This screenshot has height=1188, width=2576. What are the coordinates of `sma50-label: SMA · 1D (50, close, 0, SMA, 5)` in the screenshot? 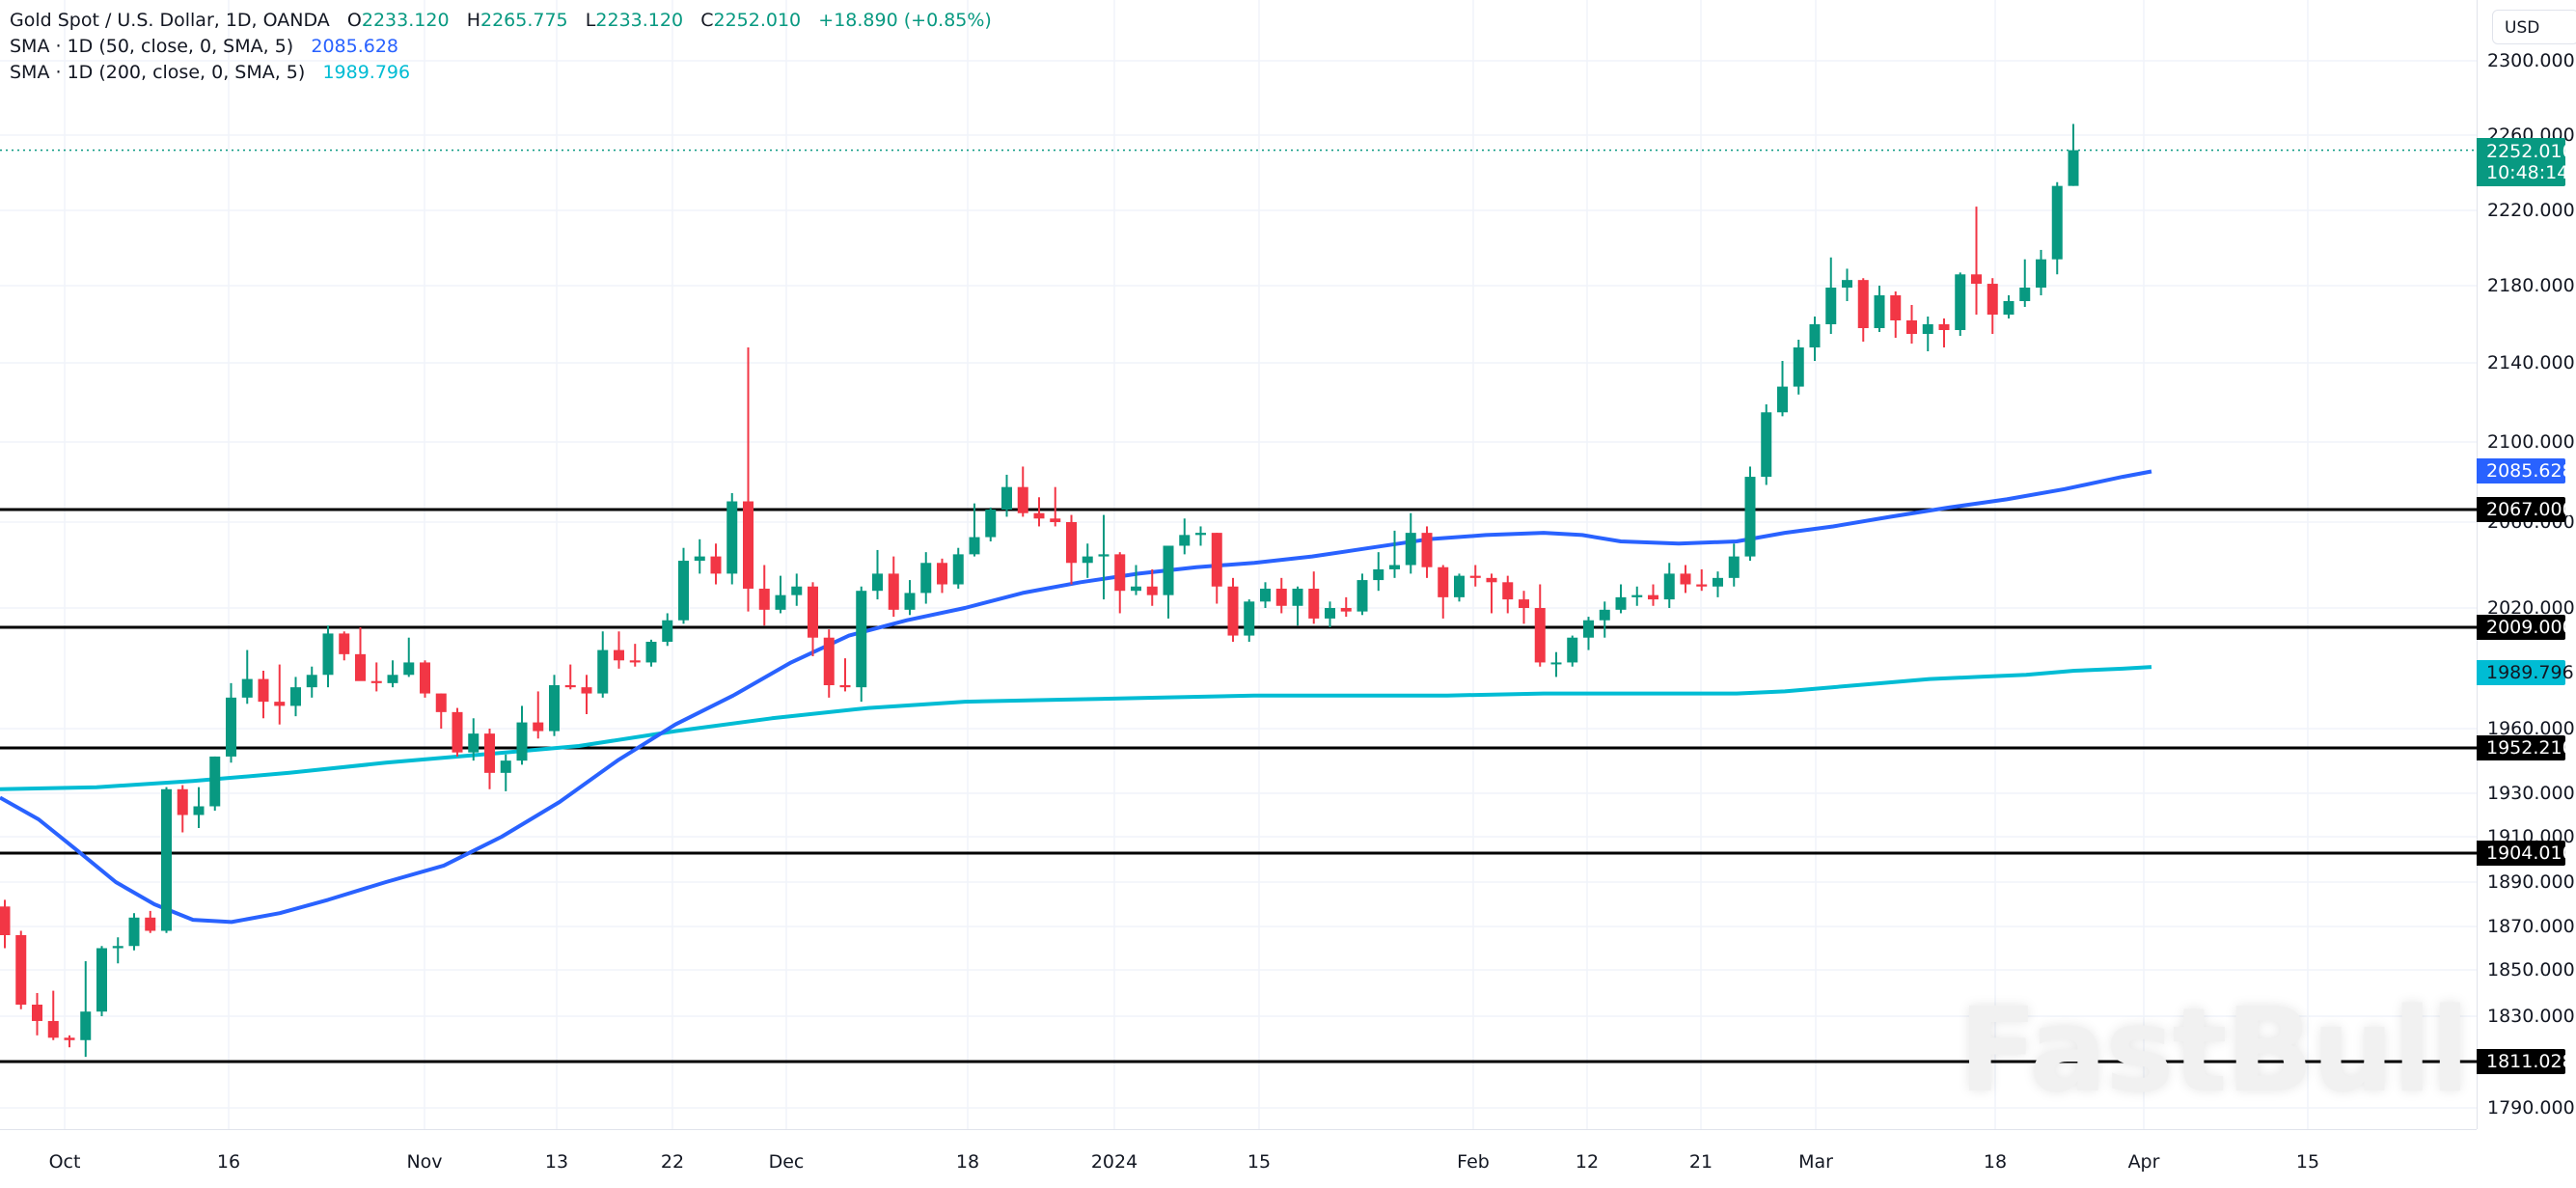 It's located at (152, 46).